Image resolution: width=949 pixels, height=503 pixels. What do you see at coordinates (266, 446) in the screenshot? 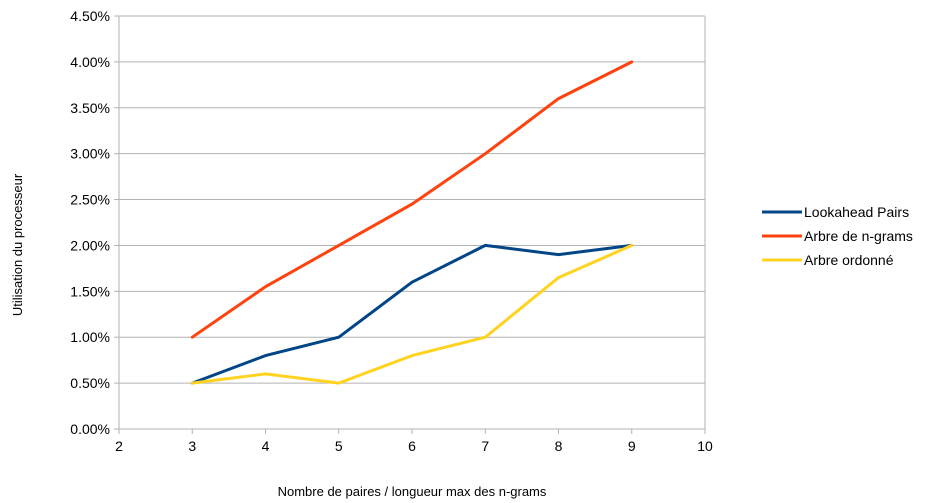
I see `x-tick-label: 4` at bounding box center [266, 446].